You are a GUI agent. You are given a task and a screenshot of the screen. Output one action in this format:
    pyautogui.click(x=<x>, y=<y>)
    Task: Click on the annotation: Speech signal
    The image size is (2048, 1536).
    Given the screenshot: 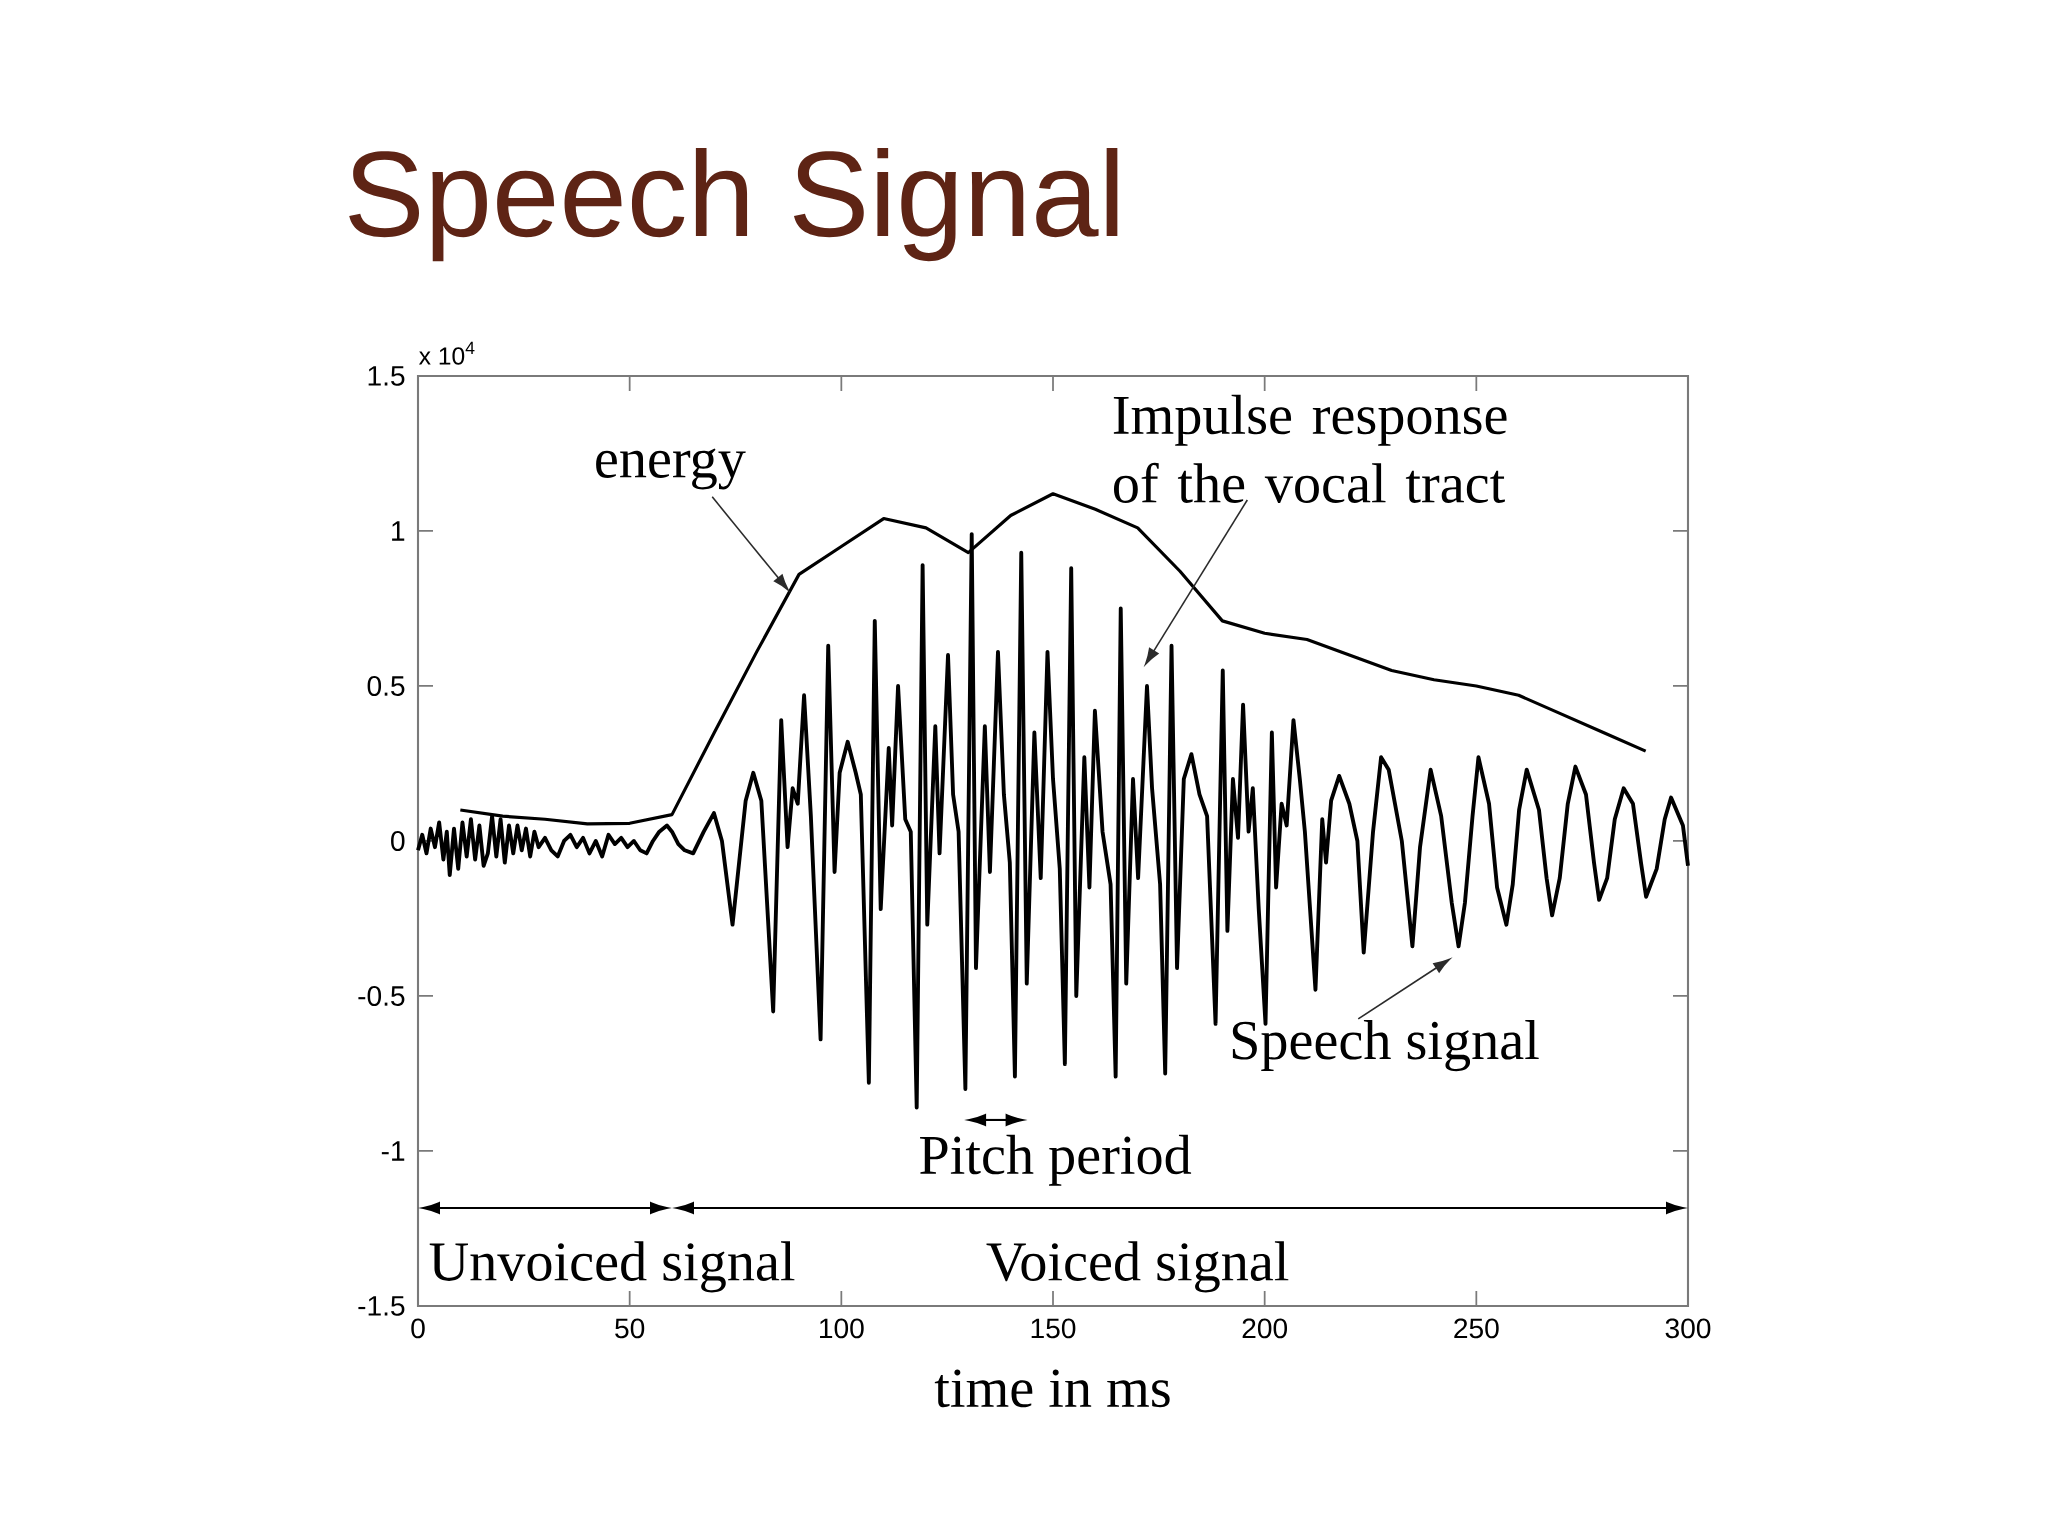 What is the action you would take?
    pyautogui.click(x=1385, y=1046)
    